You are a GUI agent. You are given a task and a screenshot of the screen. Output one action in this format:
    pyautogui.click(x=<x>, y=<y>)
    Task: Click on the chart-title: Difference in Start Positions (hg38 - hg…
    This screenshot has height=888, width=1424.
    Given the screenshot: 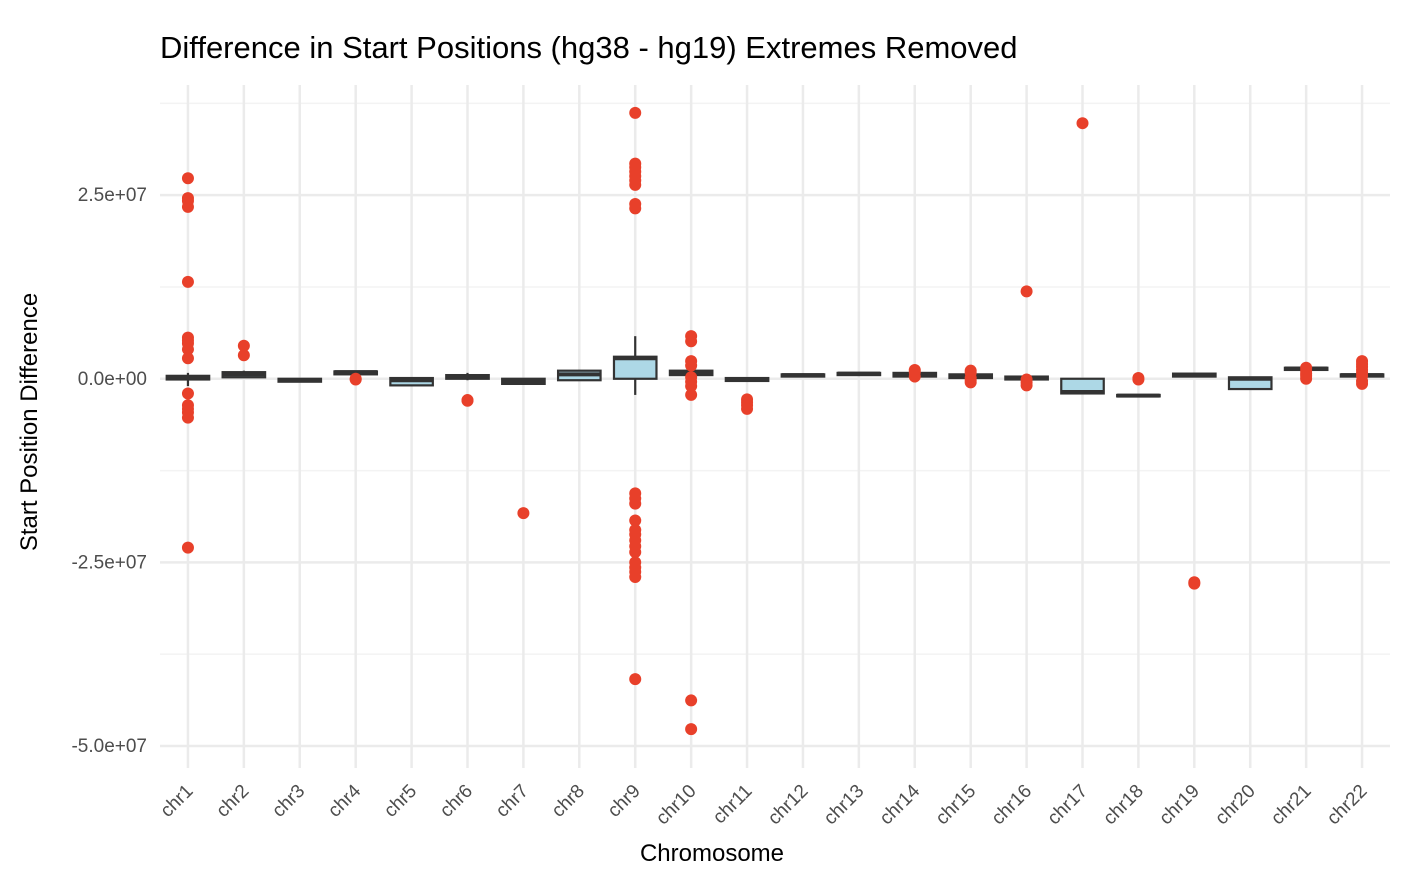 What is the action you would take?
    pyautogui.click(x=589, y=47)
    